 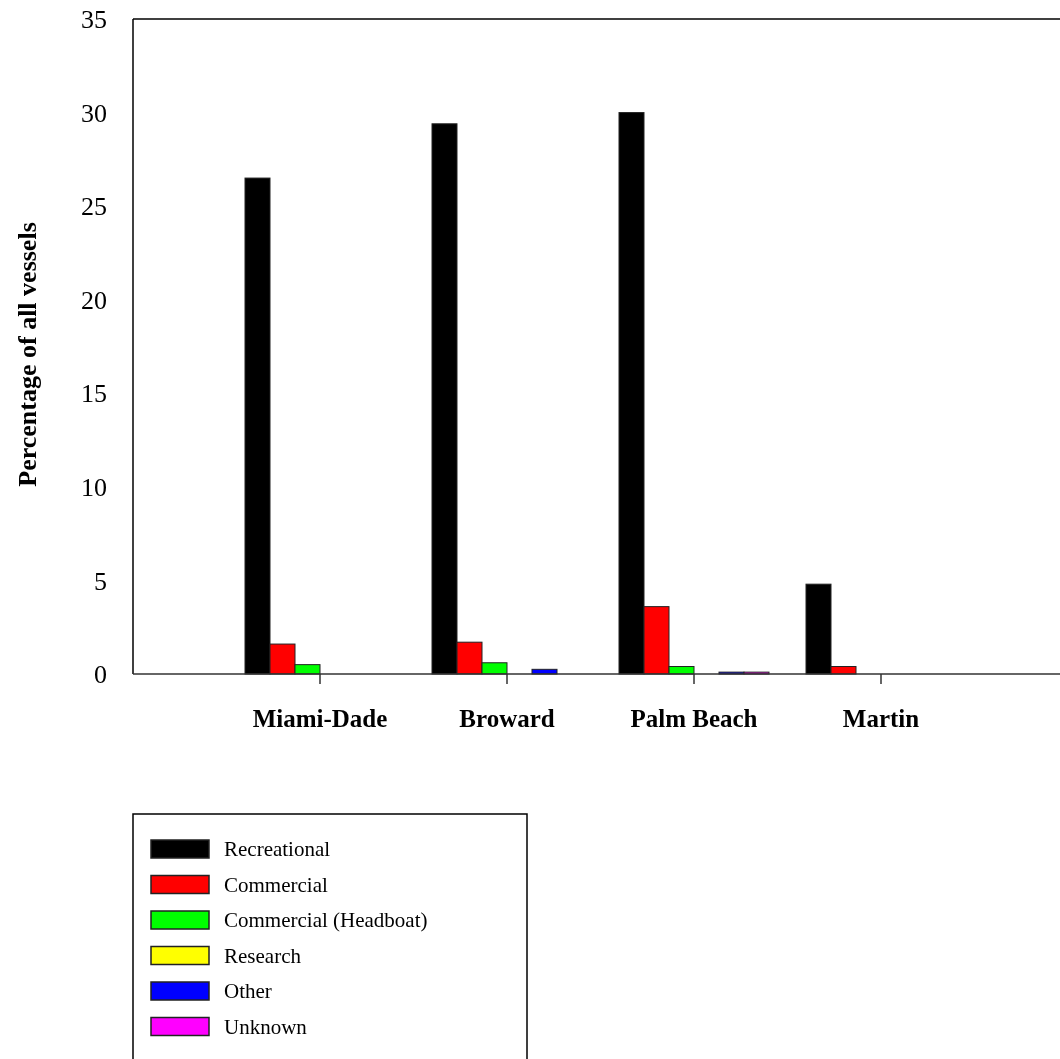 I want to click on legend-label: Unknown, so click(x=266, y=1026).